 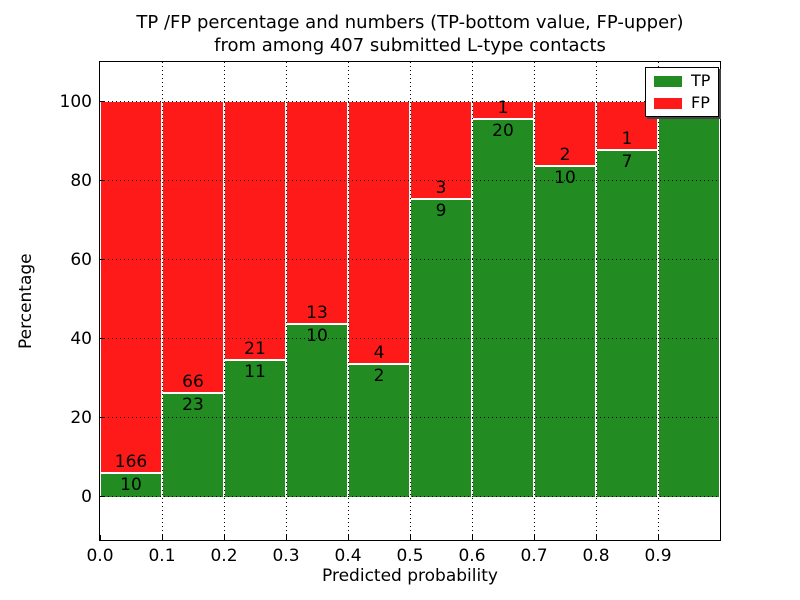 What do you see at coordinates (658, 556) in the screenshot?
I see `x-tick-label: 0.9` at bounding box center [658, 556].